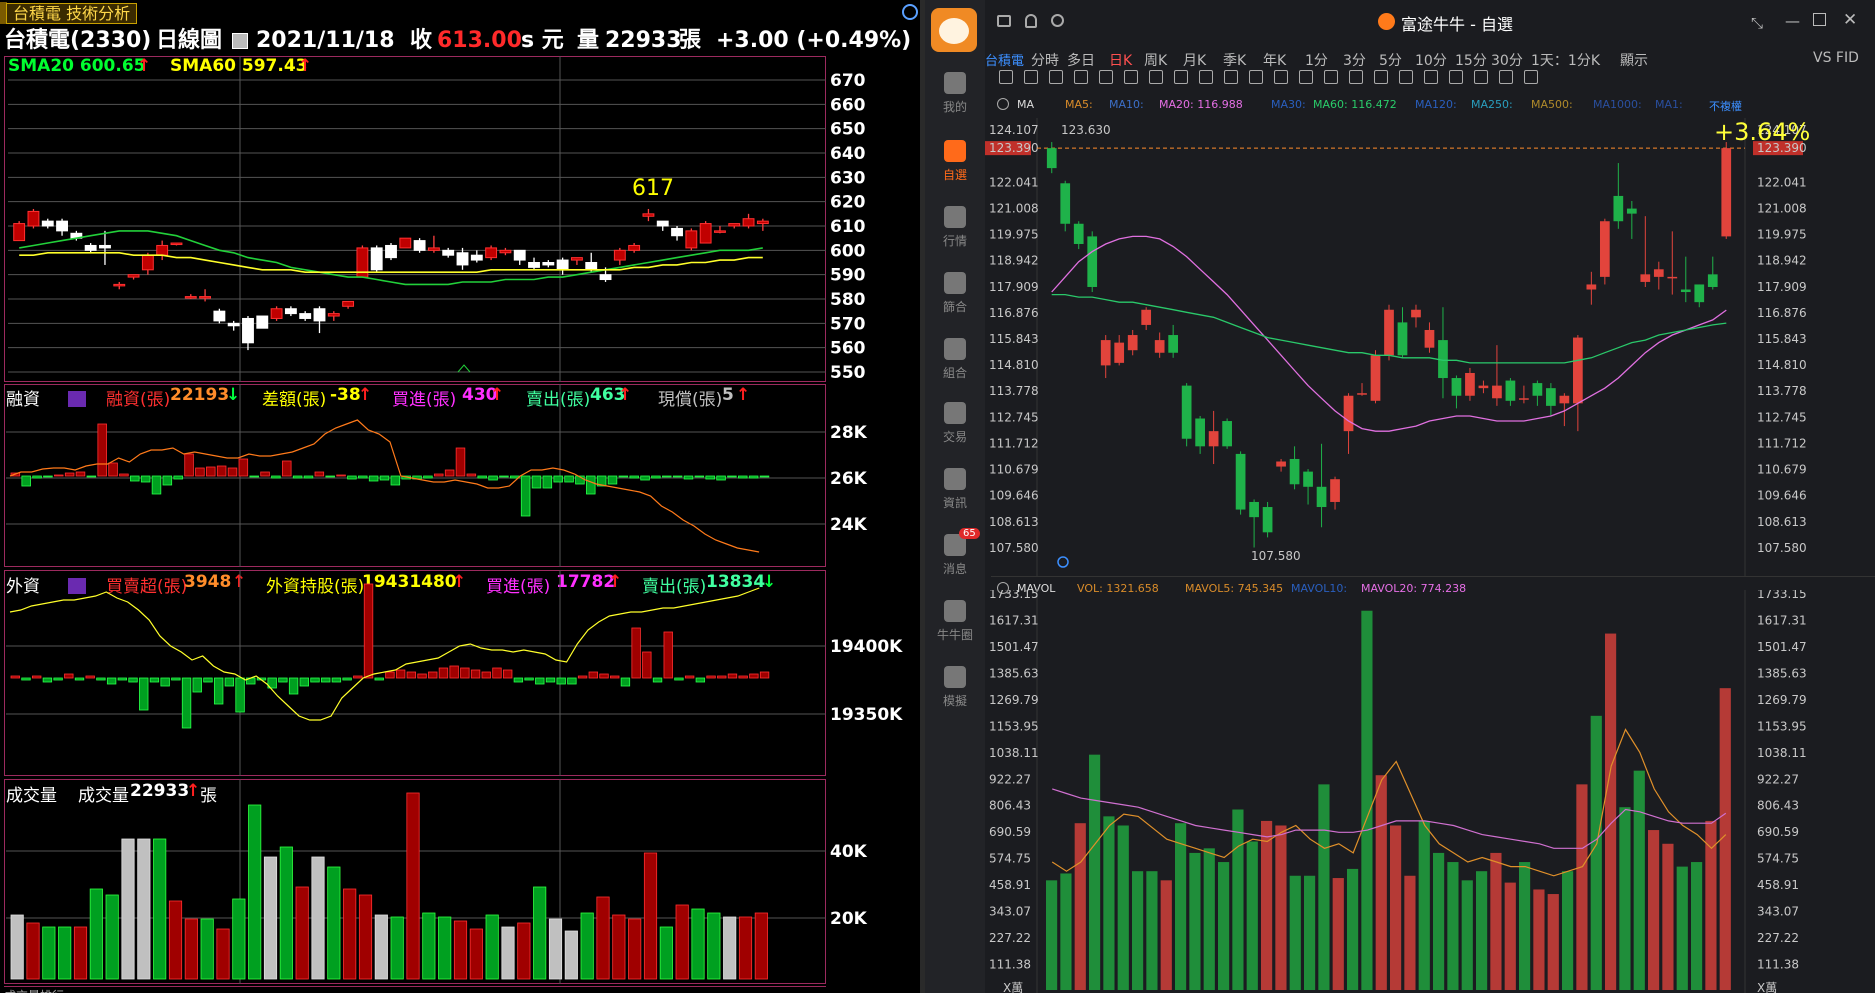 This screenshot has width=1875, height=993. Describe the element at coordinates (240, 41) in the screenshot. I see `dropdown-icon` at that location.